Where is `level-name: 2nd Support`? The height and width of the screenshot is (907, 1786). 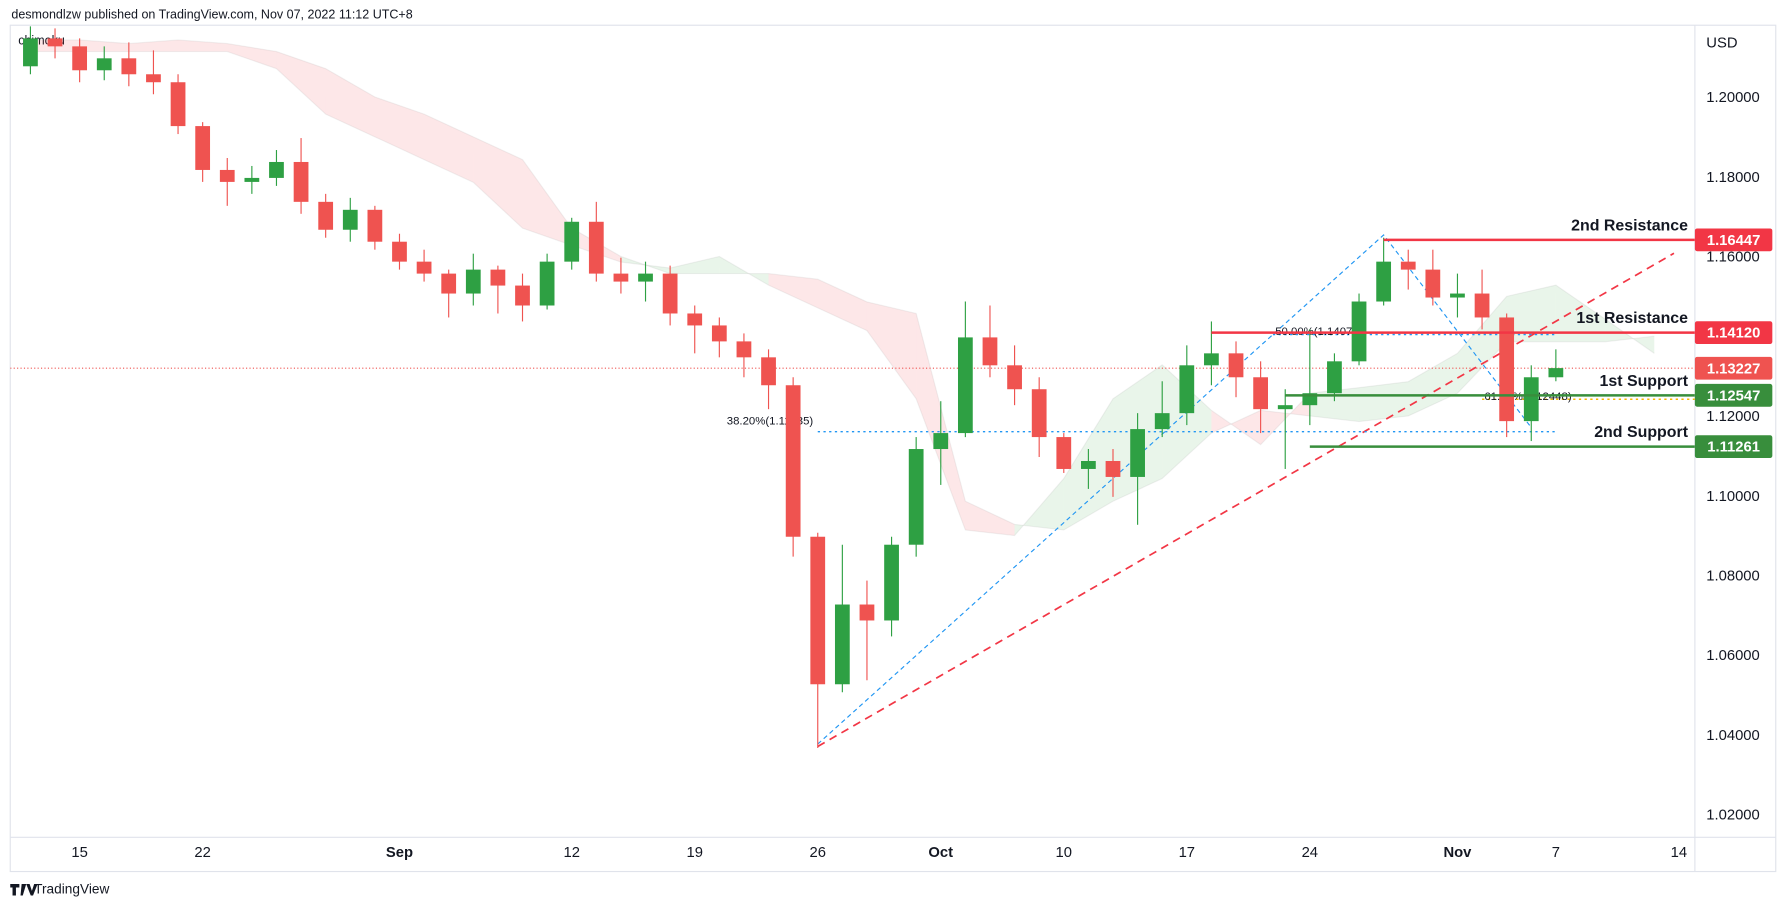 level-name: 2nd Support is located at coordinates (1641, 432).